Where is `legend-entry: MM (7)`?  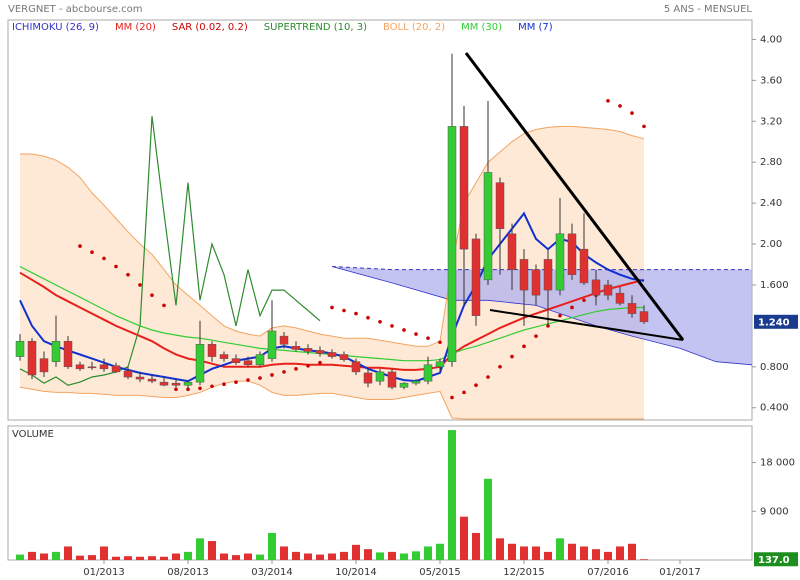
legend-entry: MM (7) is located at coordinates (535, 27).